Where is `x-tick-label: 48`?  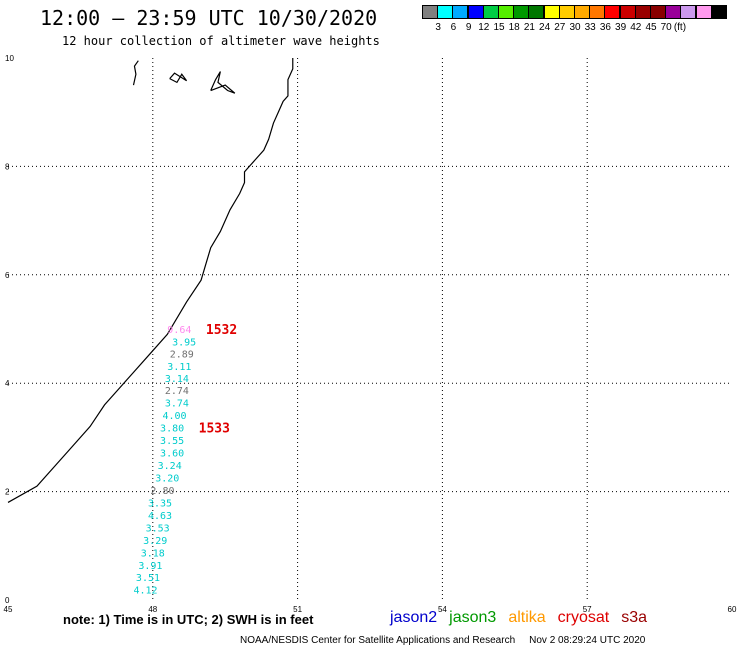 x-tick-label: 48 is located at coordinates (152, 609).